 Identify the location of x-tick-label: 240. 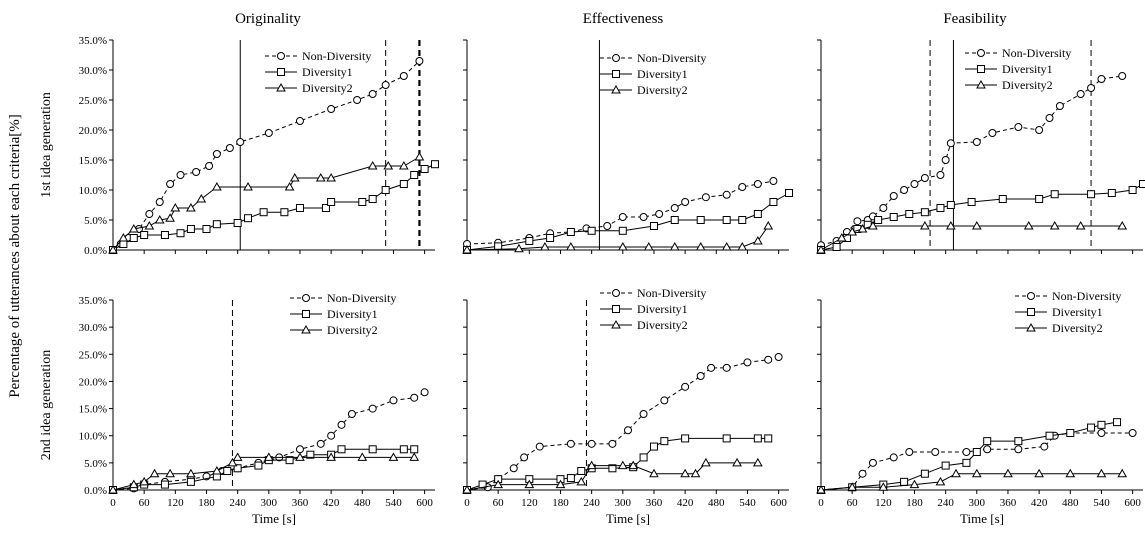
(591, 503).